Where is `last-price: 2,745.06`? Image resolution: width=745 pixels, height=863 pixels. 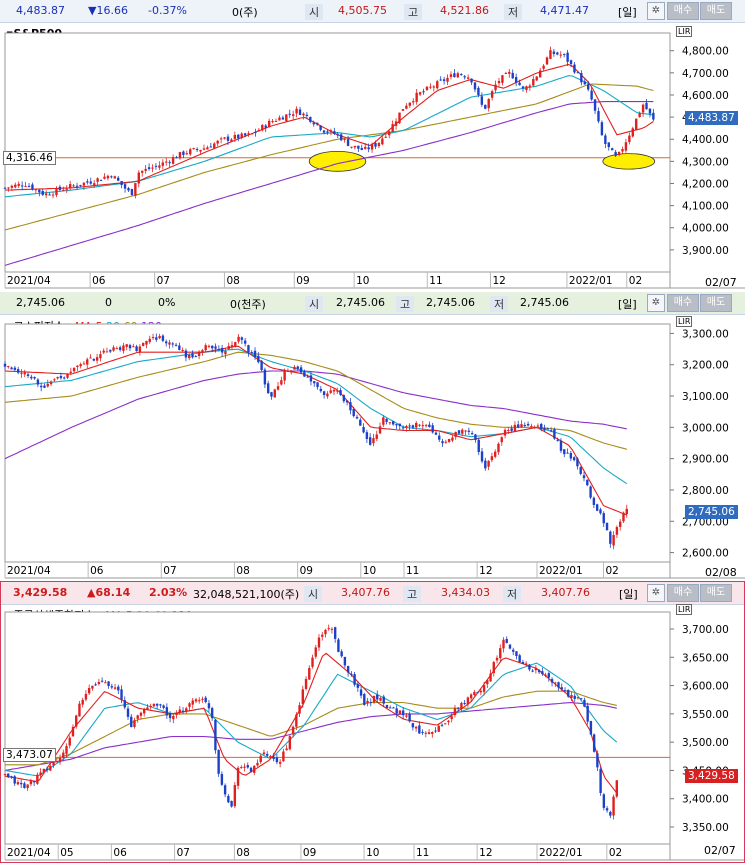
last-price: 2,745.06 is located at coordinates (40, 302).